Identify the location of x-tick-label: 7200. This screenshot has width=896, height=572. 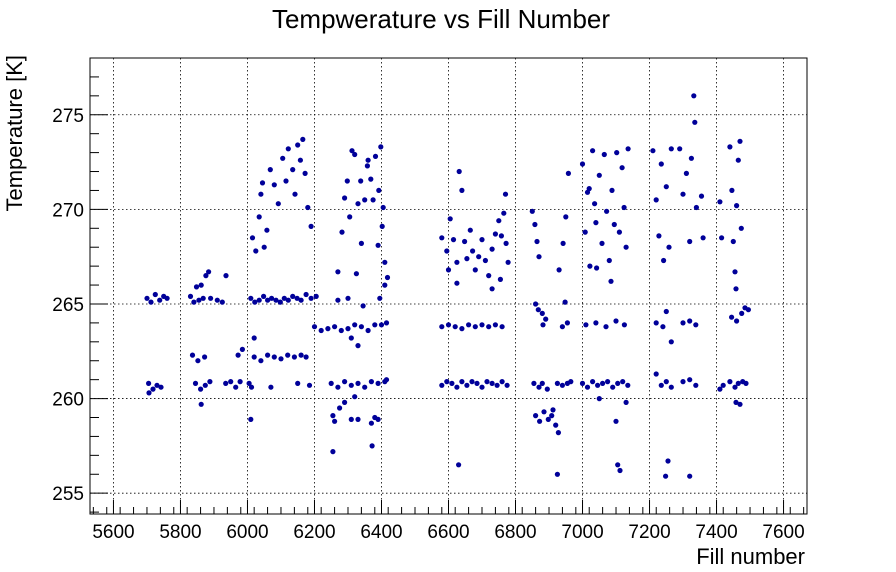
(649, 532).